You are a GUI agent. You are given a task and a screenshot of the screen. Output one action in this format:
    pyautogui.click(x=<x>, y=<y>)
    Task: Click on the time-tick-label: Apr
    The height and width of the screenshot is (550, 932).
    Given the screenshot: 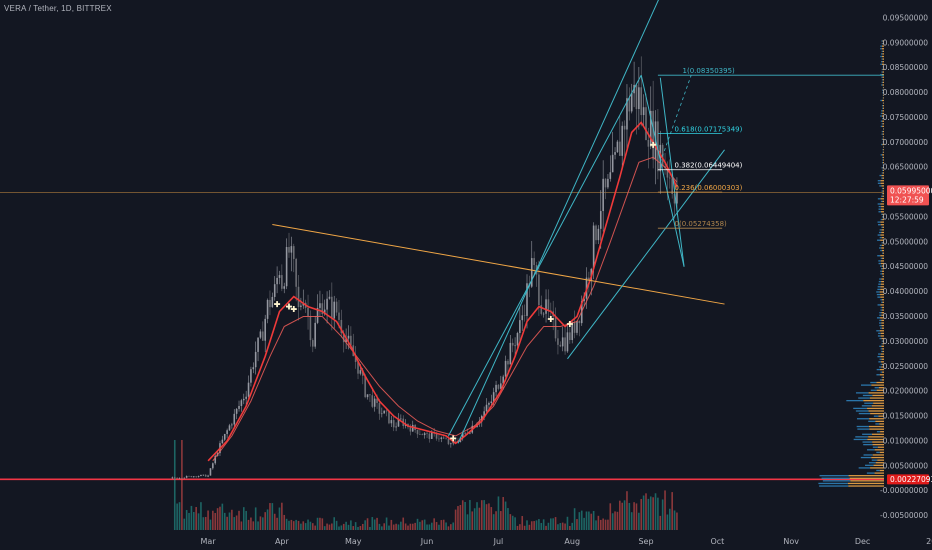 What is the action you would take?
    pyautogui.click(x=282, y=541)
    